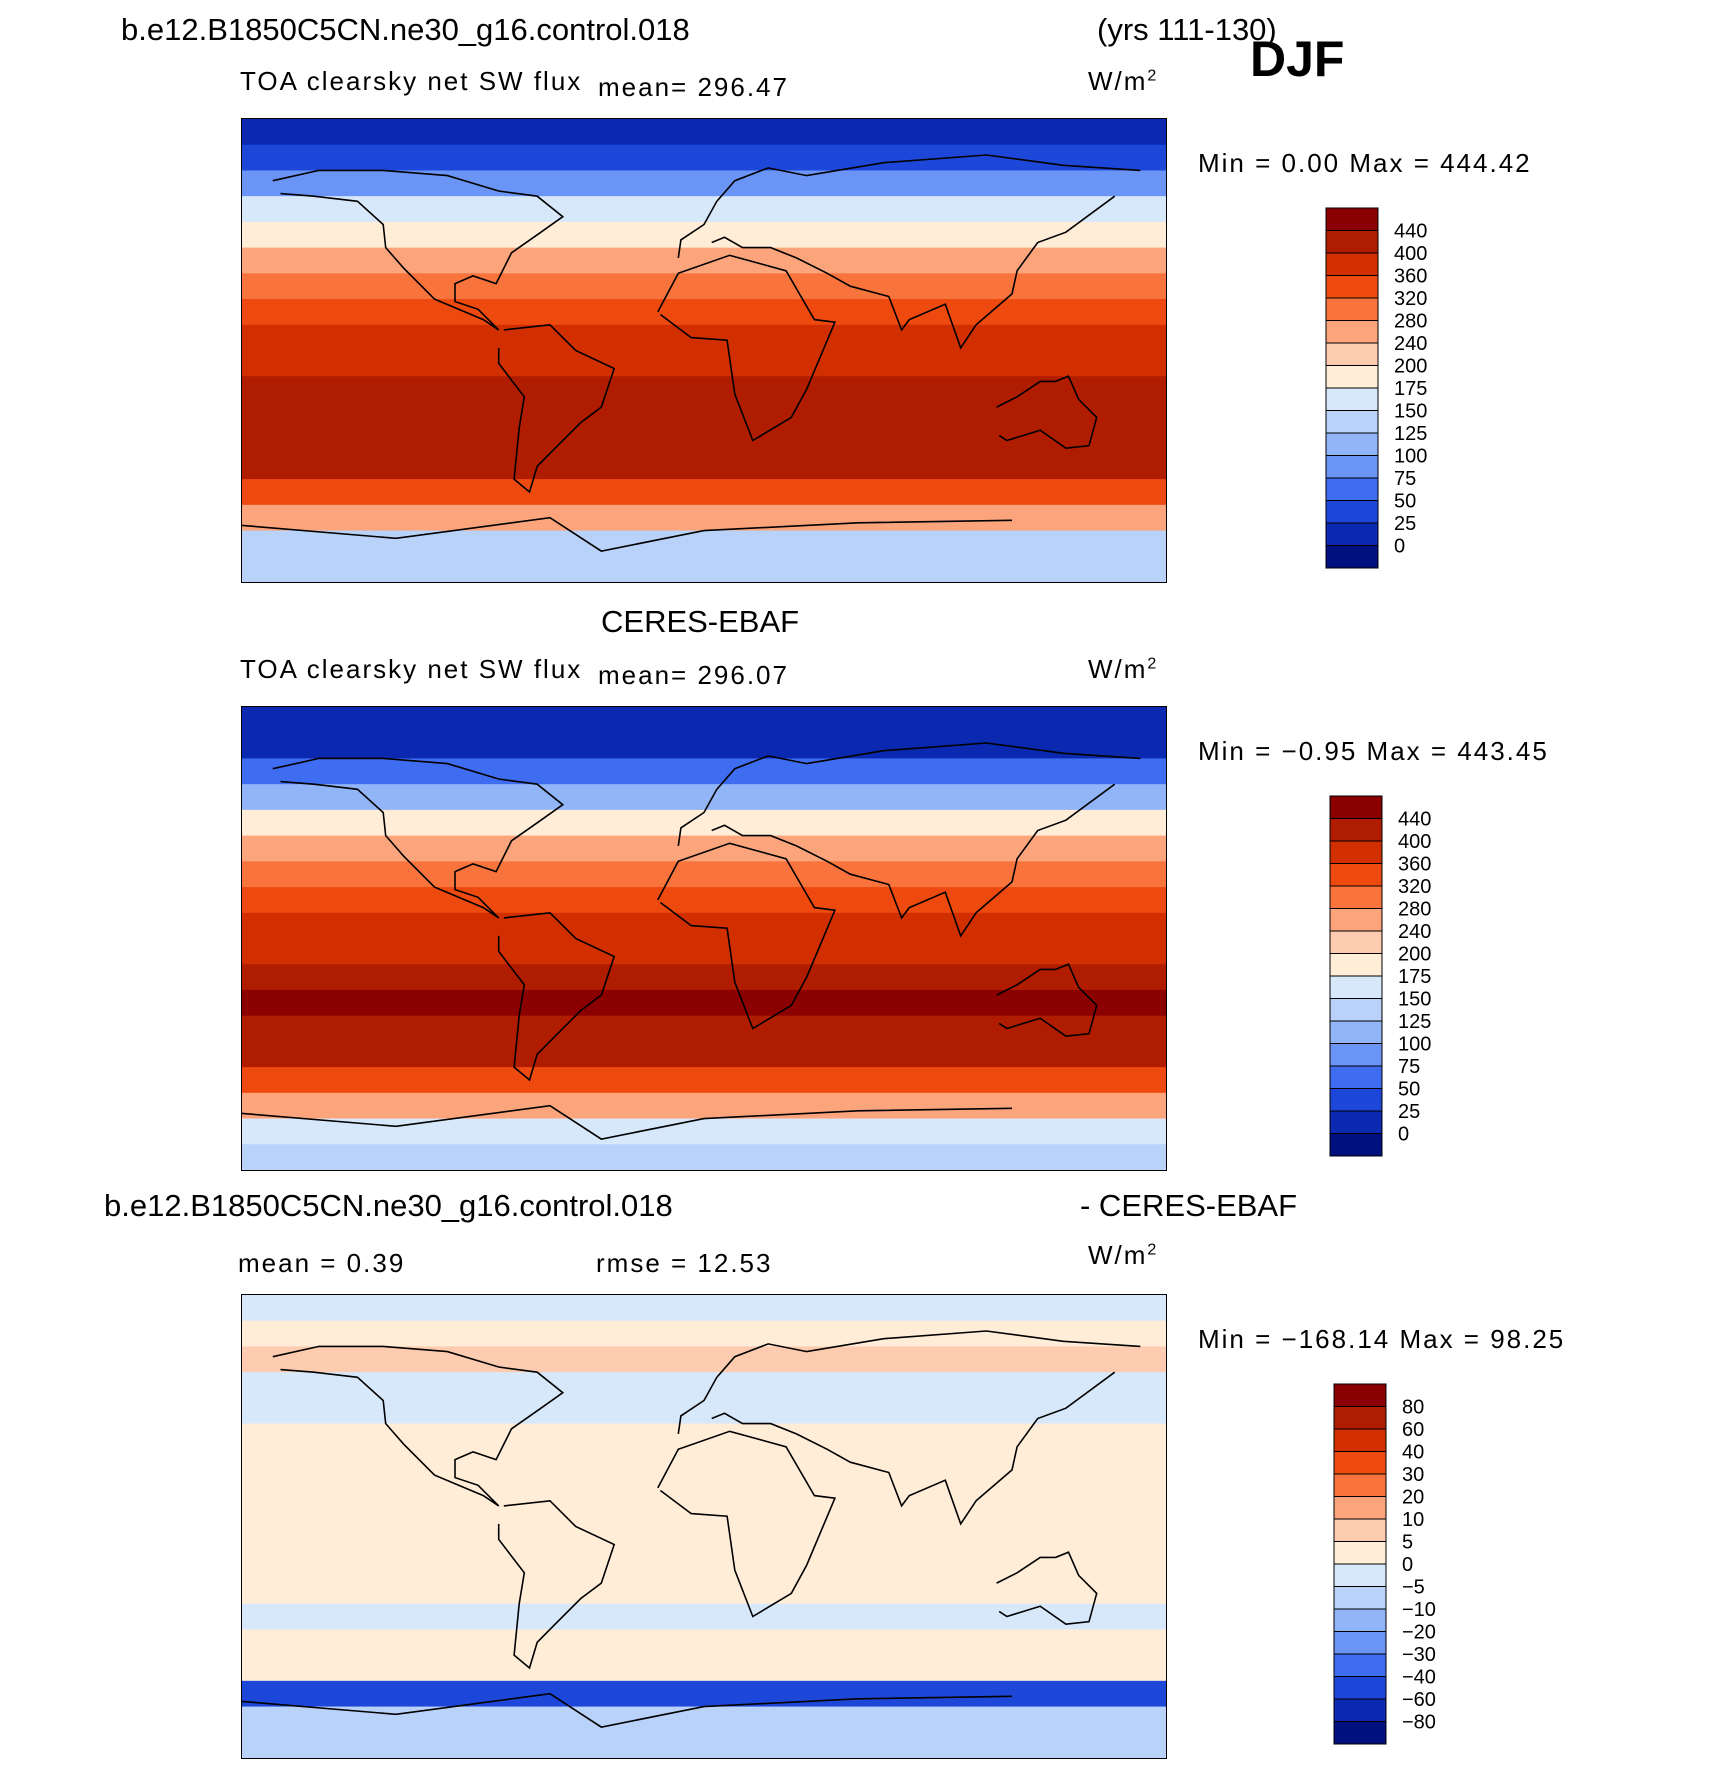 The width and height of the screenshot is (1710, 1791). I want to click on panel-diff-colorbar: 80 60 40 30 20 10 5 0 −5 −10 −20 −30 −40 −60 −80, so click(1403, 1566).